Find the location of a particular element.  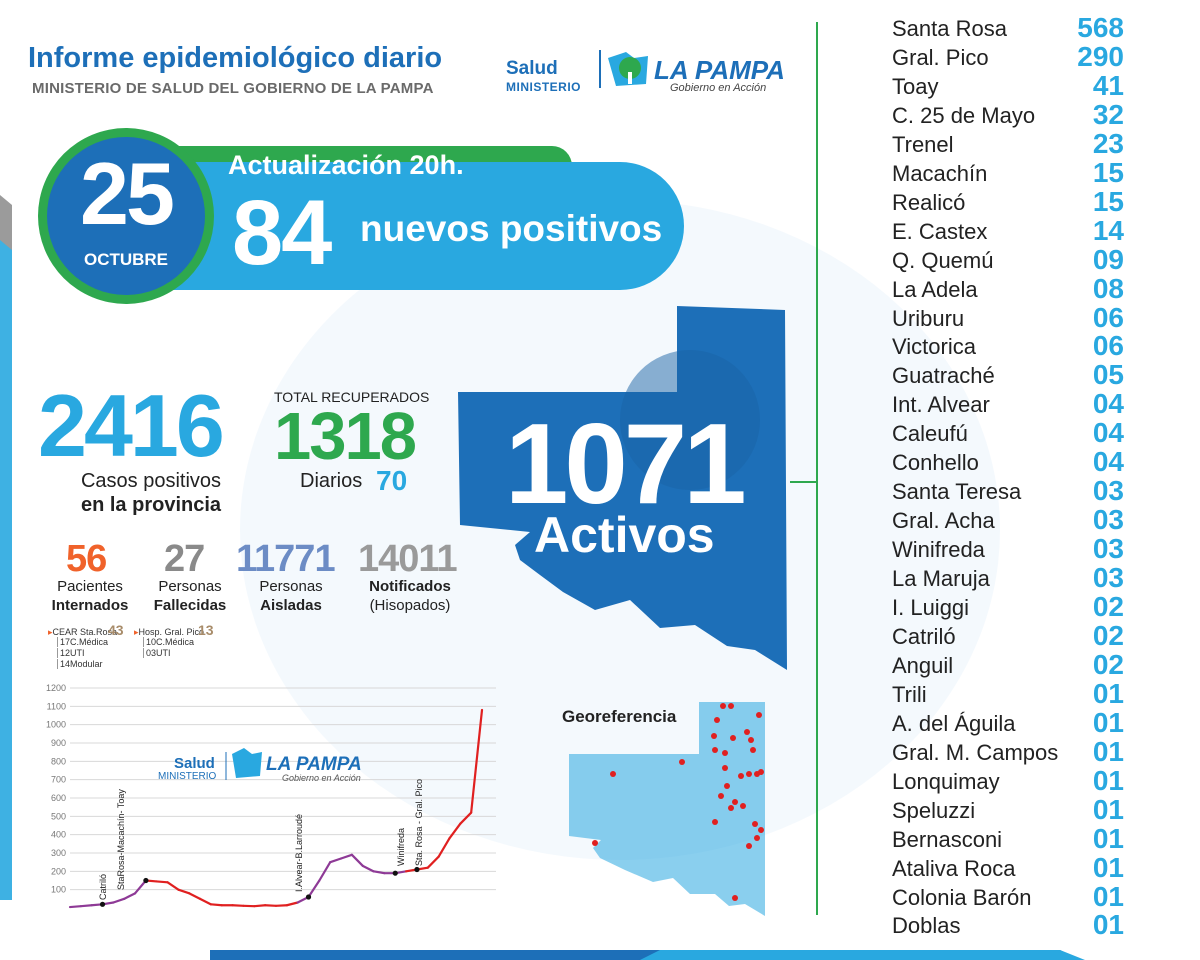

internados-label: Pacientes is located at coordinates (90, 586).